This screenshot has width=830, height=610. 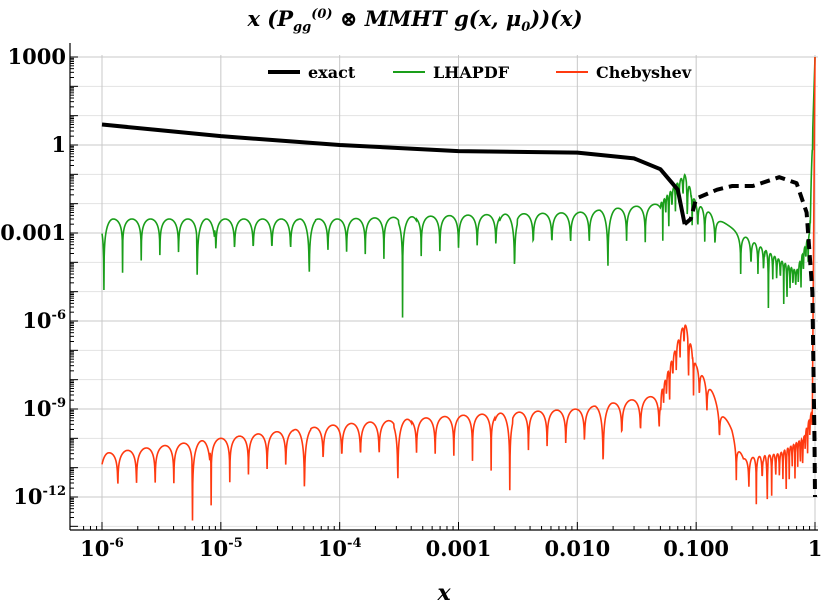 What do you see at coordinates (37, 56) in the screenshot?
I see `y-tick-label: 1000` at bounding box center [37, 56].